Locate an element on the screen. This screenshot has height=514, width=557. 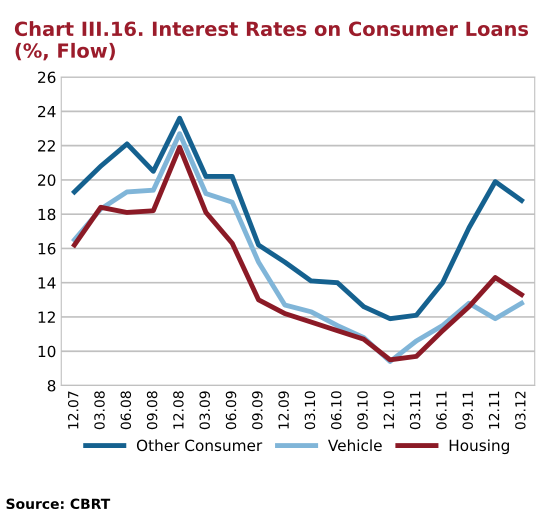
legend-label: Housing is located at coordinates (479, 446).